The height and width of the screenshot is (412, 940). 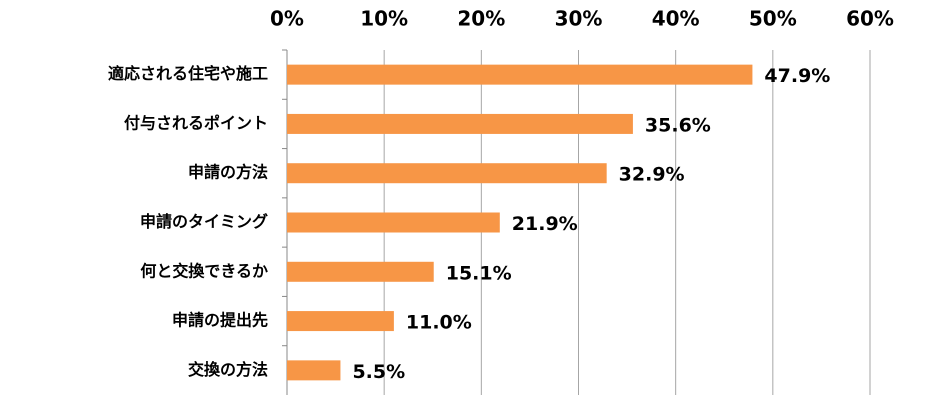 What do you see at coordinates (228, 172) in the screenshot?
I see `y-tick-label: 申請の方法` at bounding box center [228, 172].